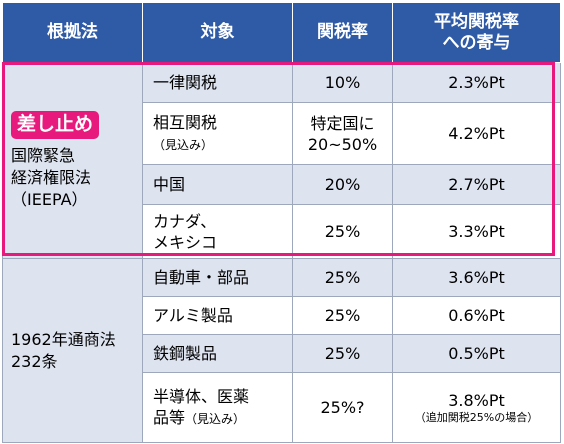 Image resolution: width=564 pixels, height=444 pixels. I want to click on table-row: カナダ、 メキシコ 25% 3.3%Pt, so click(282, 231).